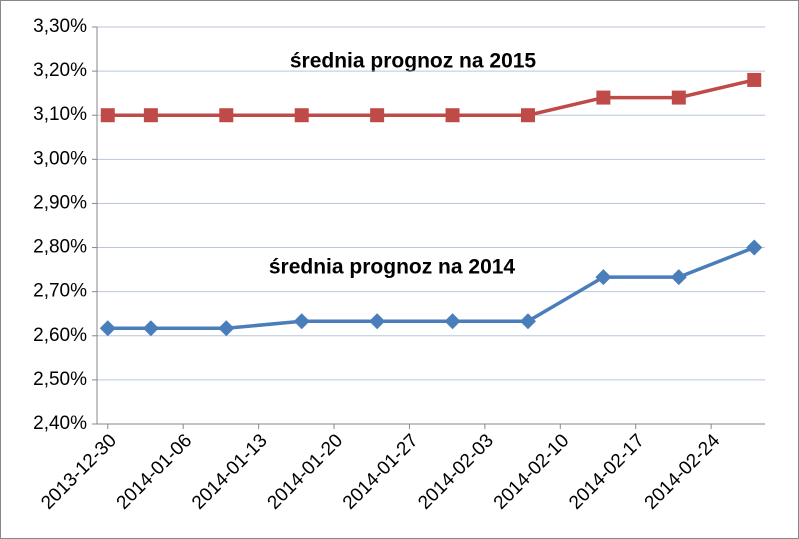 The width and height of the screenshot is (799, 539). Describe the element at coordinates (413, 61) in the screenshot. I see `annotation: średnia prognoz na 2015` at that location.